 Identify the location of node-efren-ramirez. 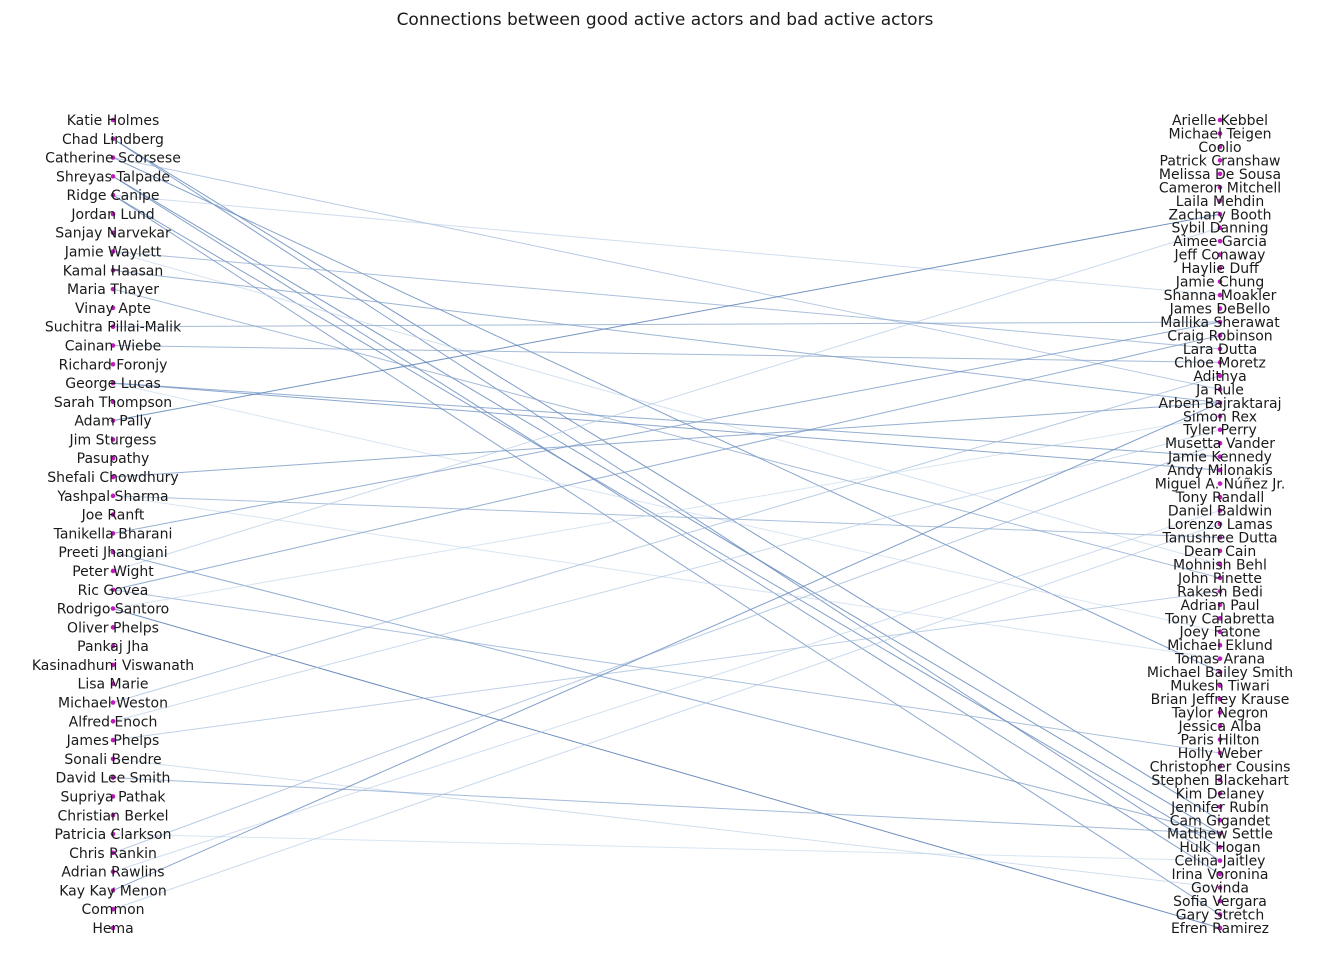
(1220, 928).